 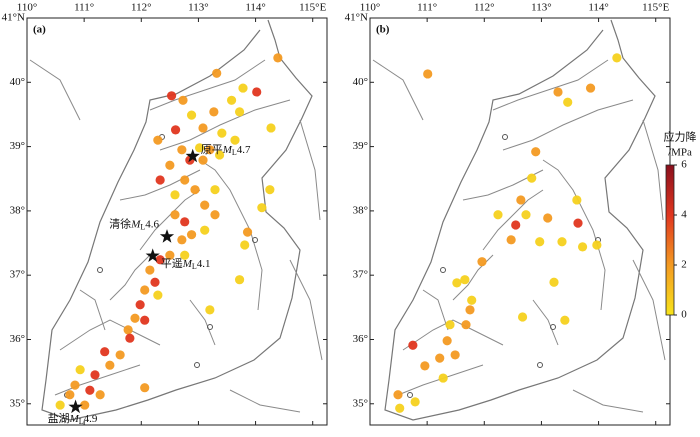 I want to click on magnitude-value: 4.1, so click(x=204, y=263).